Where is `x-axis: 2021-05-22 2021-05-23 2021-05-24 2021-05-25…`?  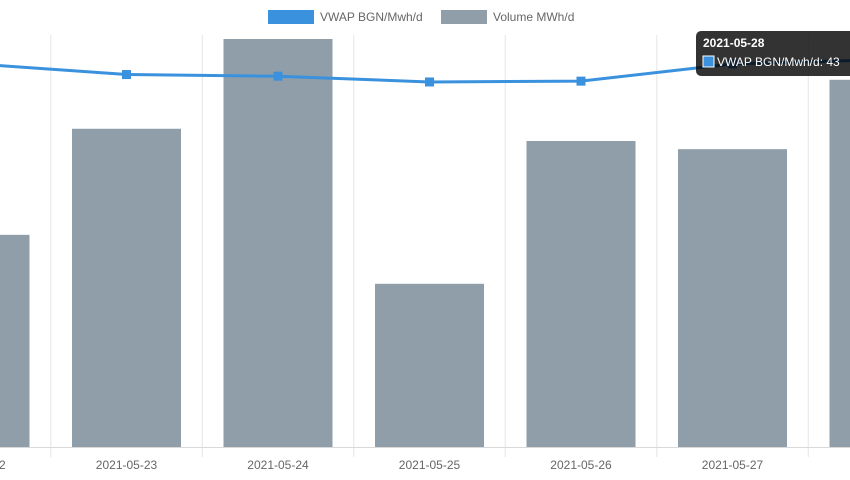 x-axis: 2021-05-22 2021-05-23 2021-05-24 2021-05-25… is located at coordinates (425, 459).